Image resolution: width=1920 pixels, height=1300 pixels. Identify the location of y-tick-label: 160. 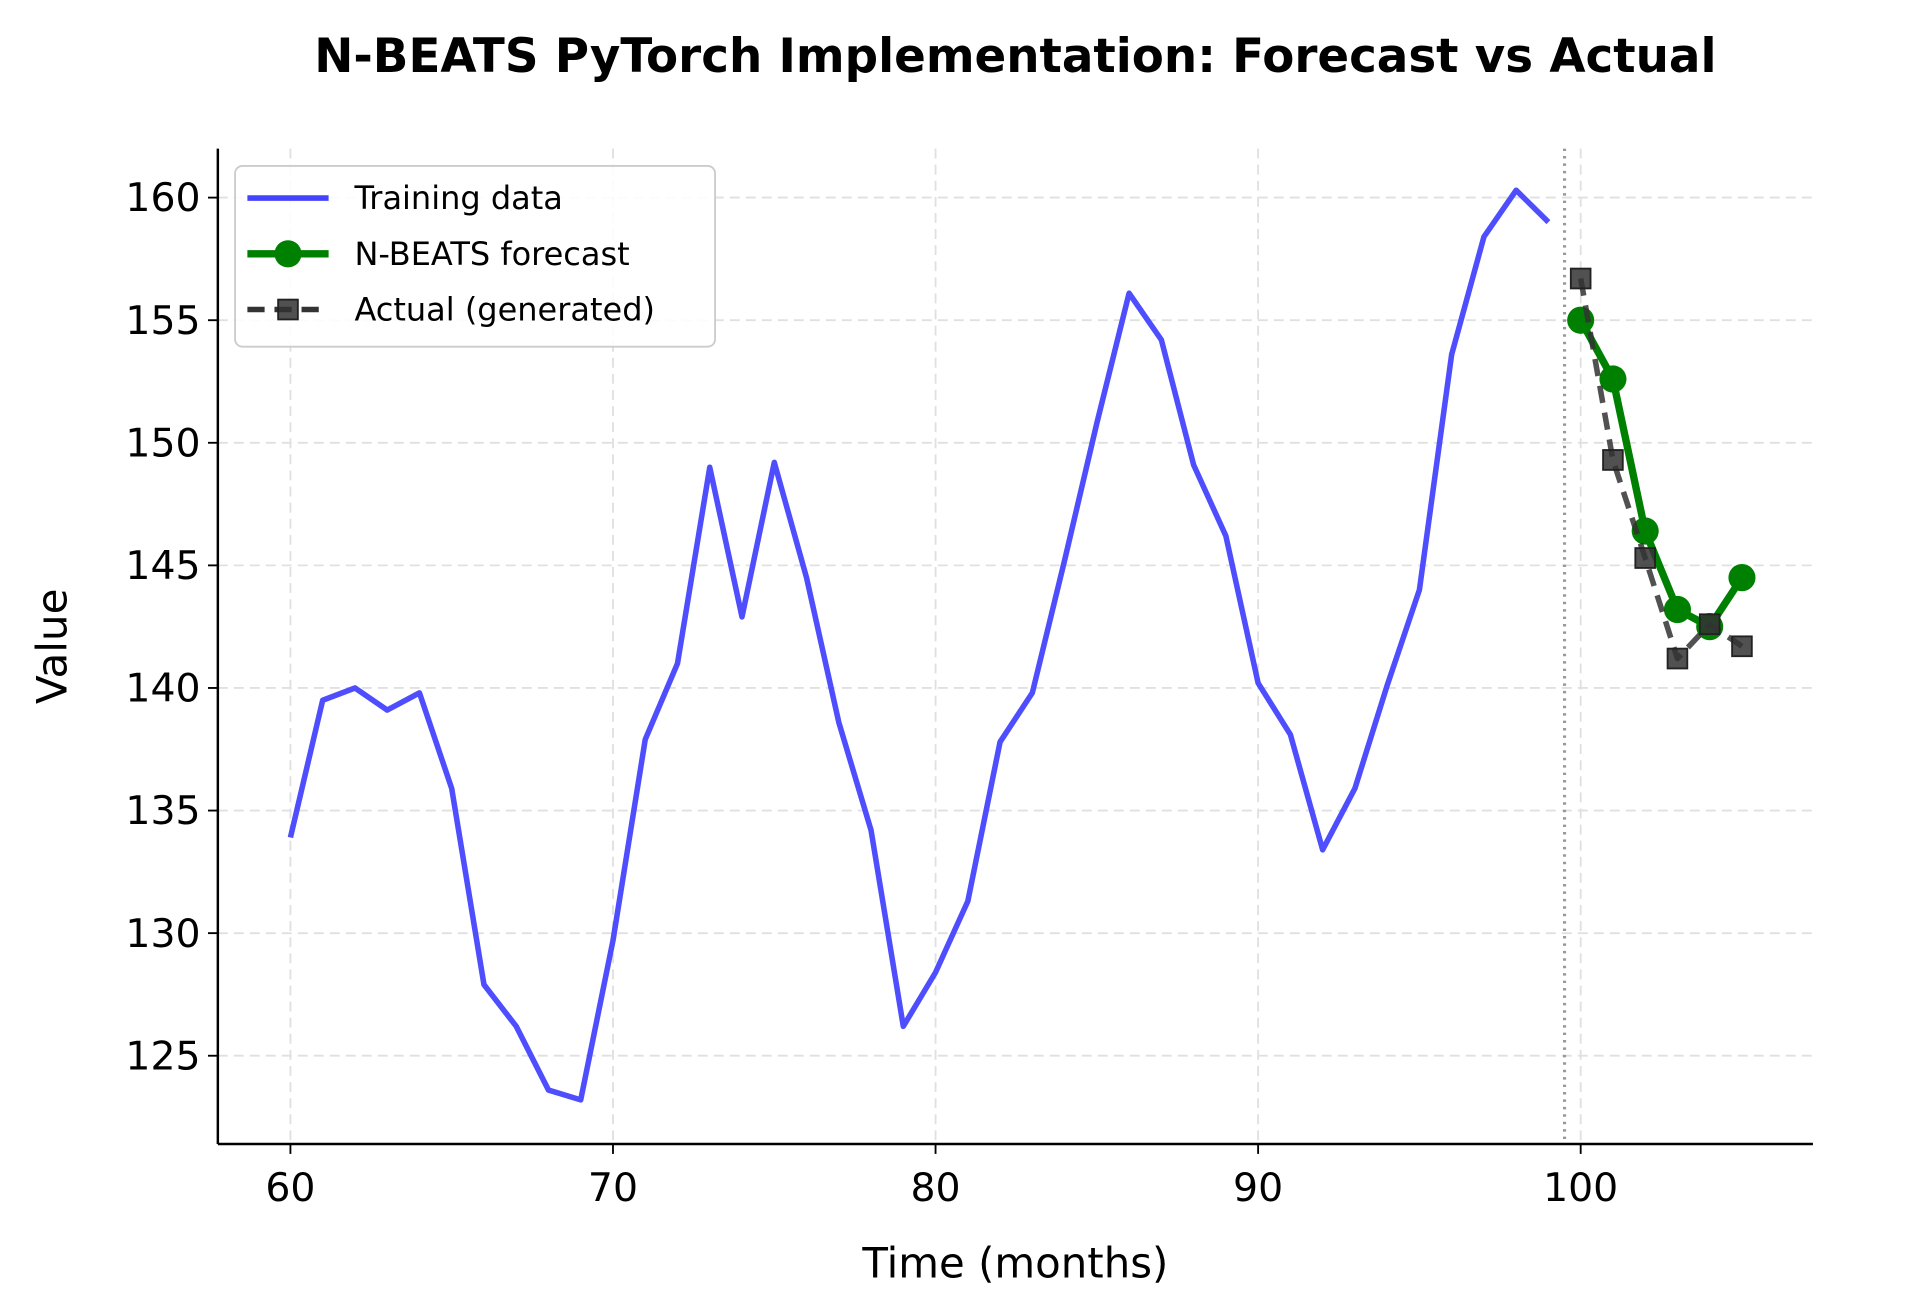
(162, 198).